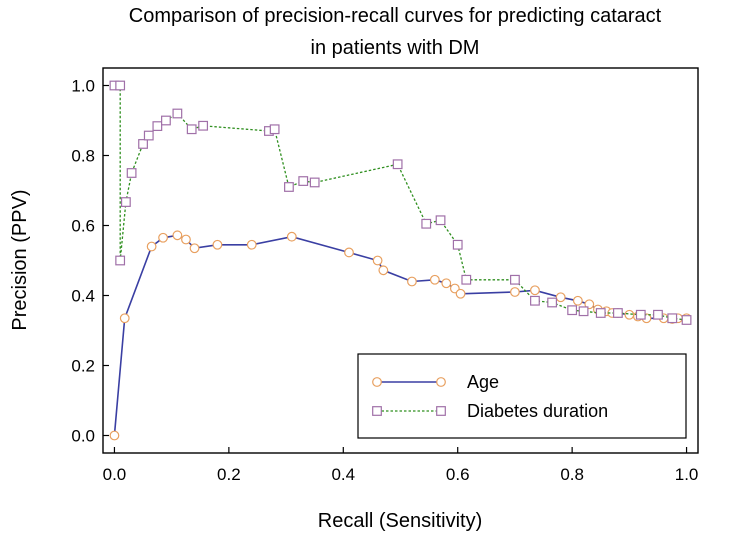 This screenshot has width=741, height=539. What do you see at coordinates (458, 474) in the screenshot?
I see `x-tick-label: 0.6` at bounding box center [458, 474].